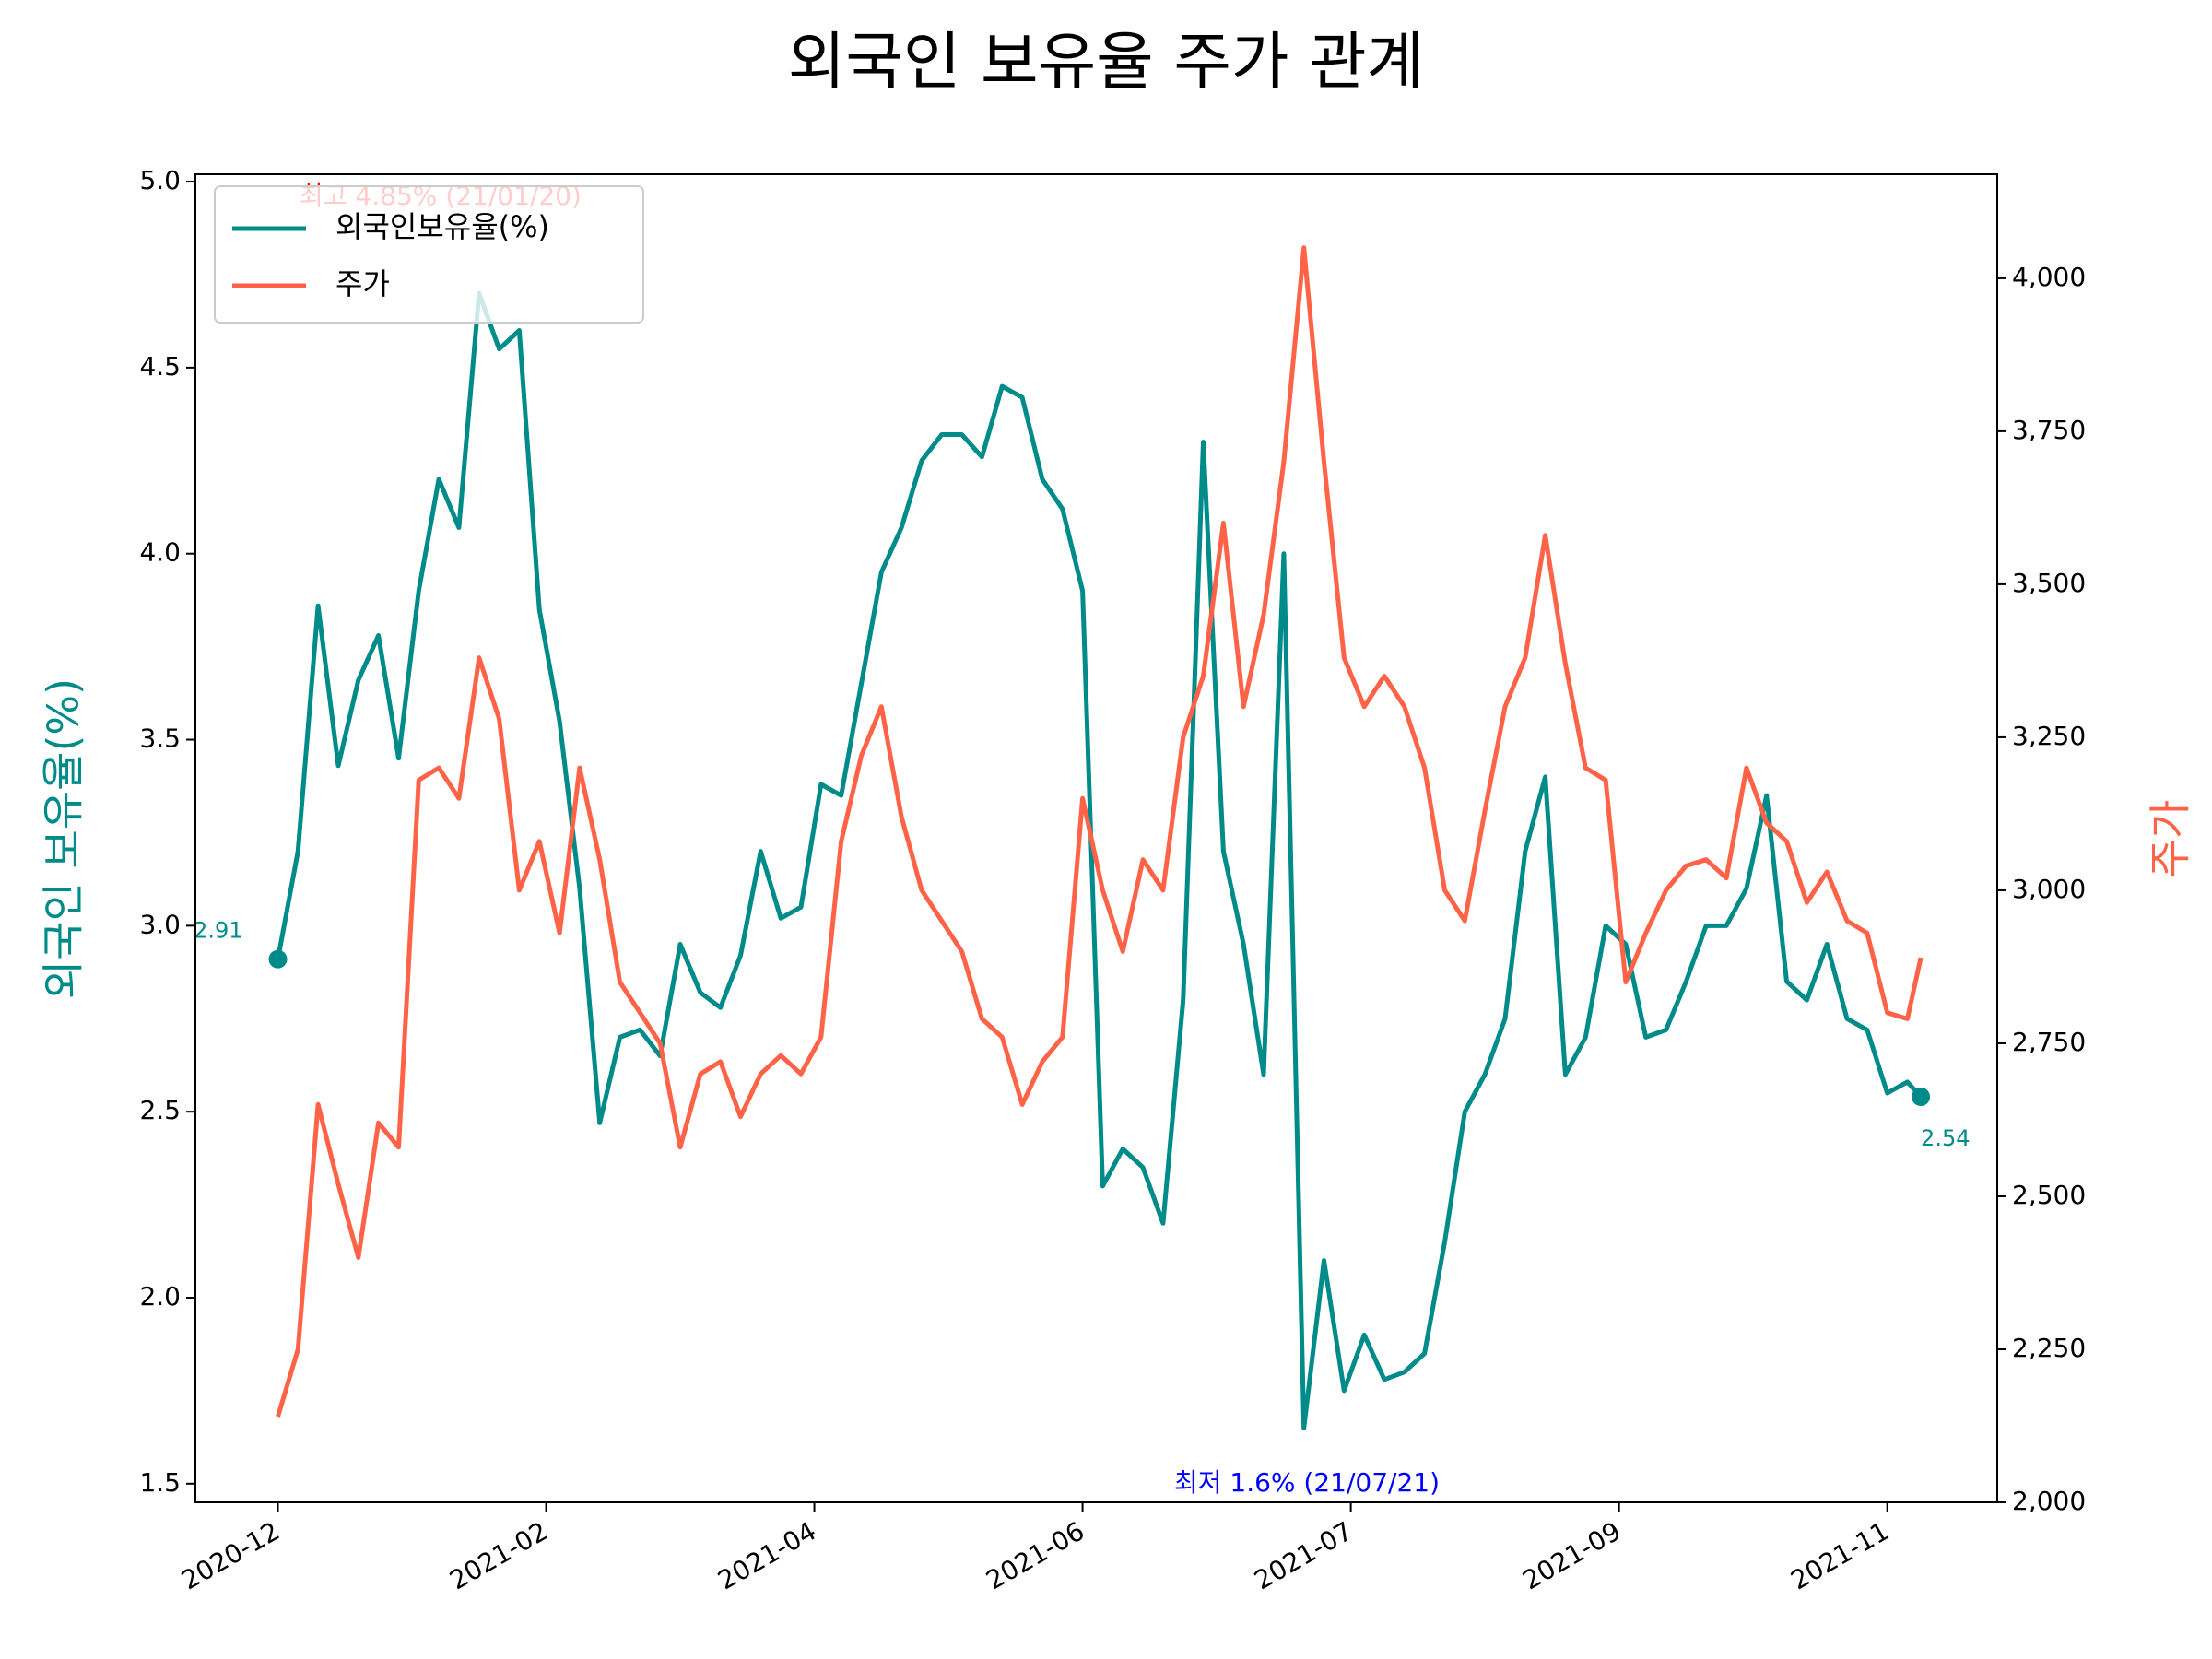 Image resolution: width=2212 pixels, height=1659 pixels. I want to click on y2-tick-label: 3,000, so click(2049, 889).